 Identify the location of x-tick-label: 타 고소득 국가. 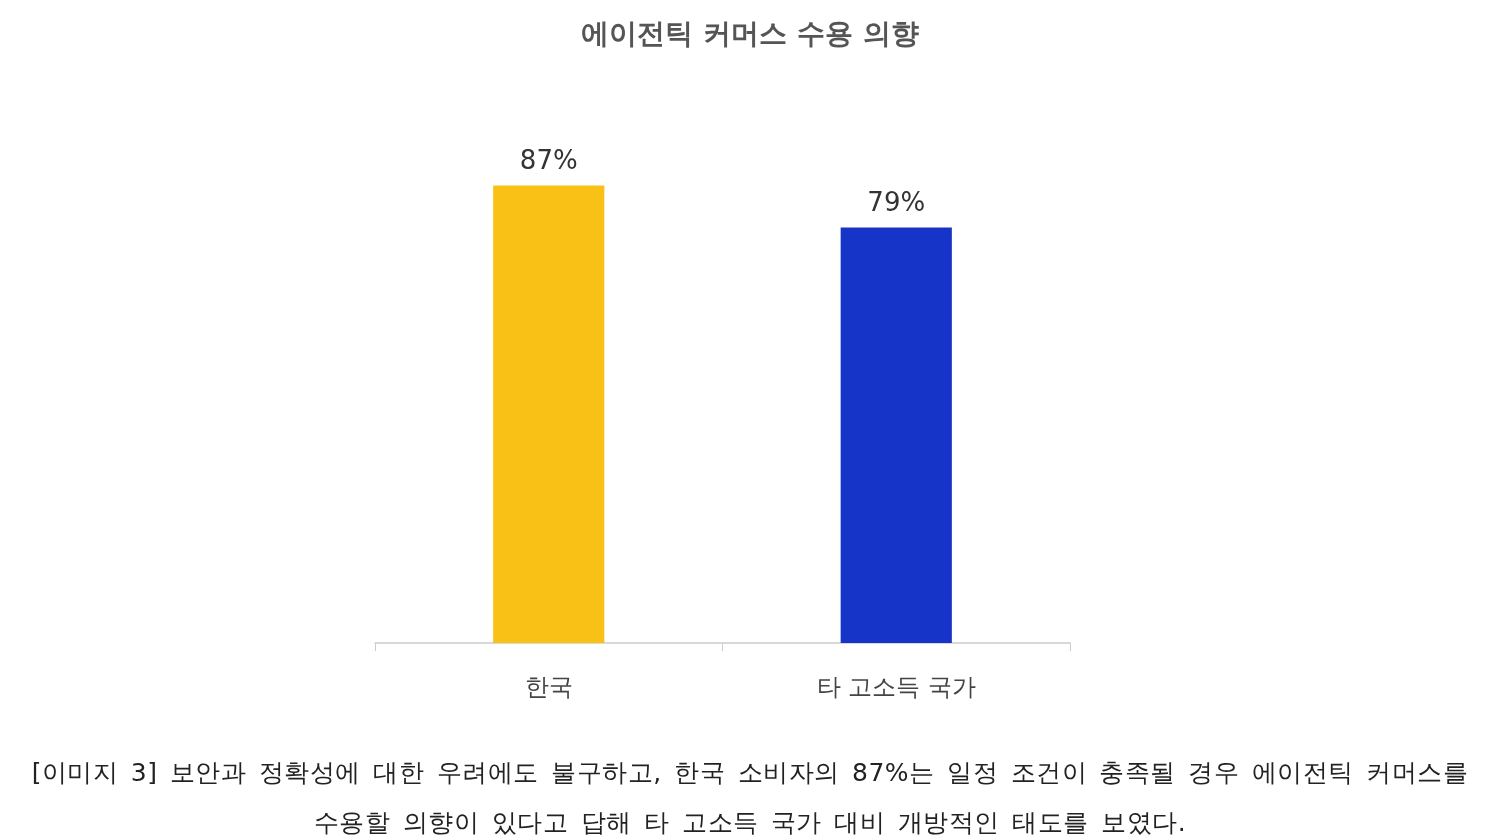
(896, 687).